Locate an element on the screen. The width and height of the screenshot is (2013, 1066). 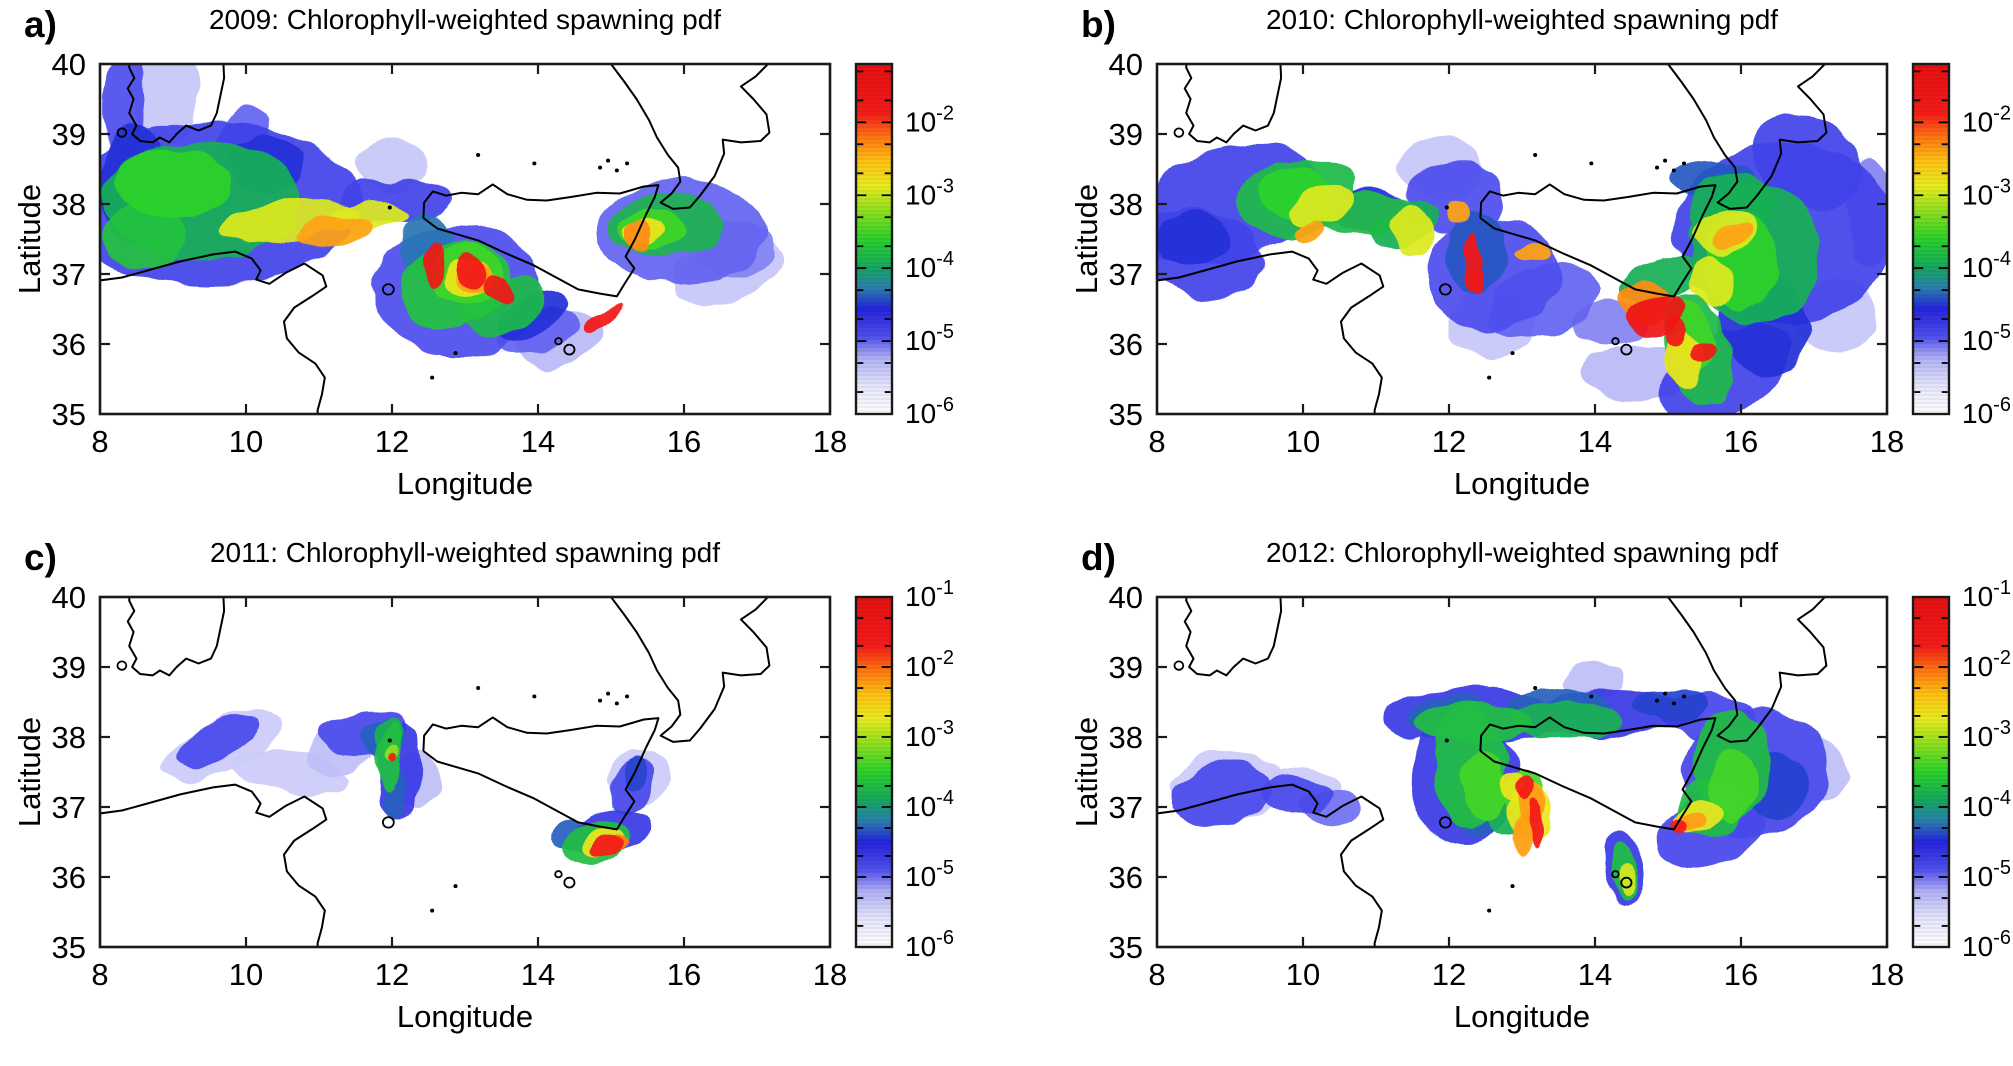
colorbar-tick-label: 10⁻³ is located at coordinates (1986, 734).